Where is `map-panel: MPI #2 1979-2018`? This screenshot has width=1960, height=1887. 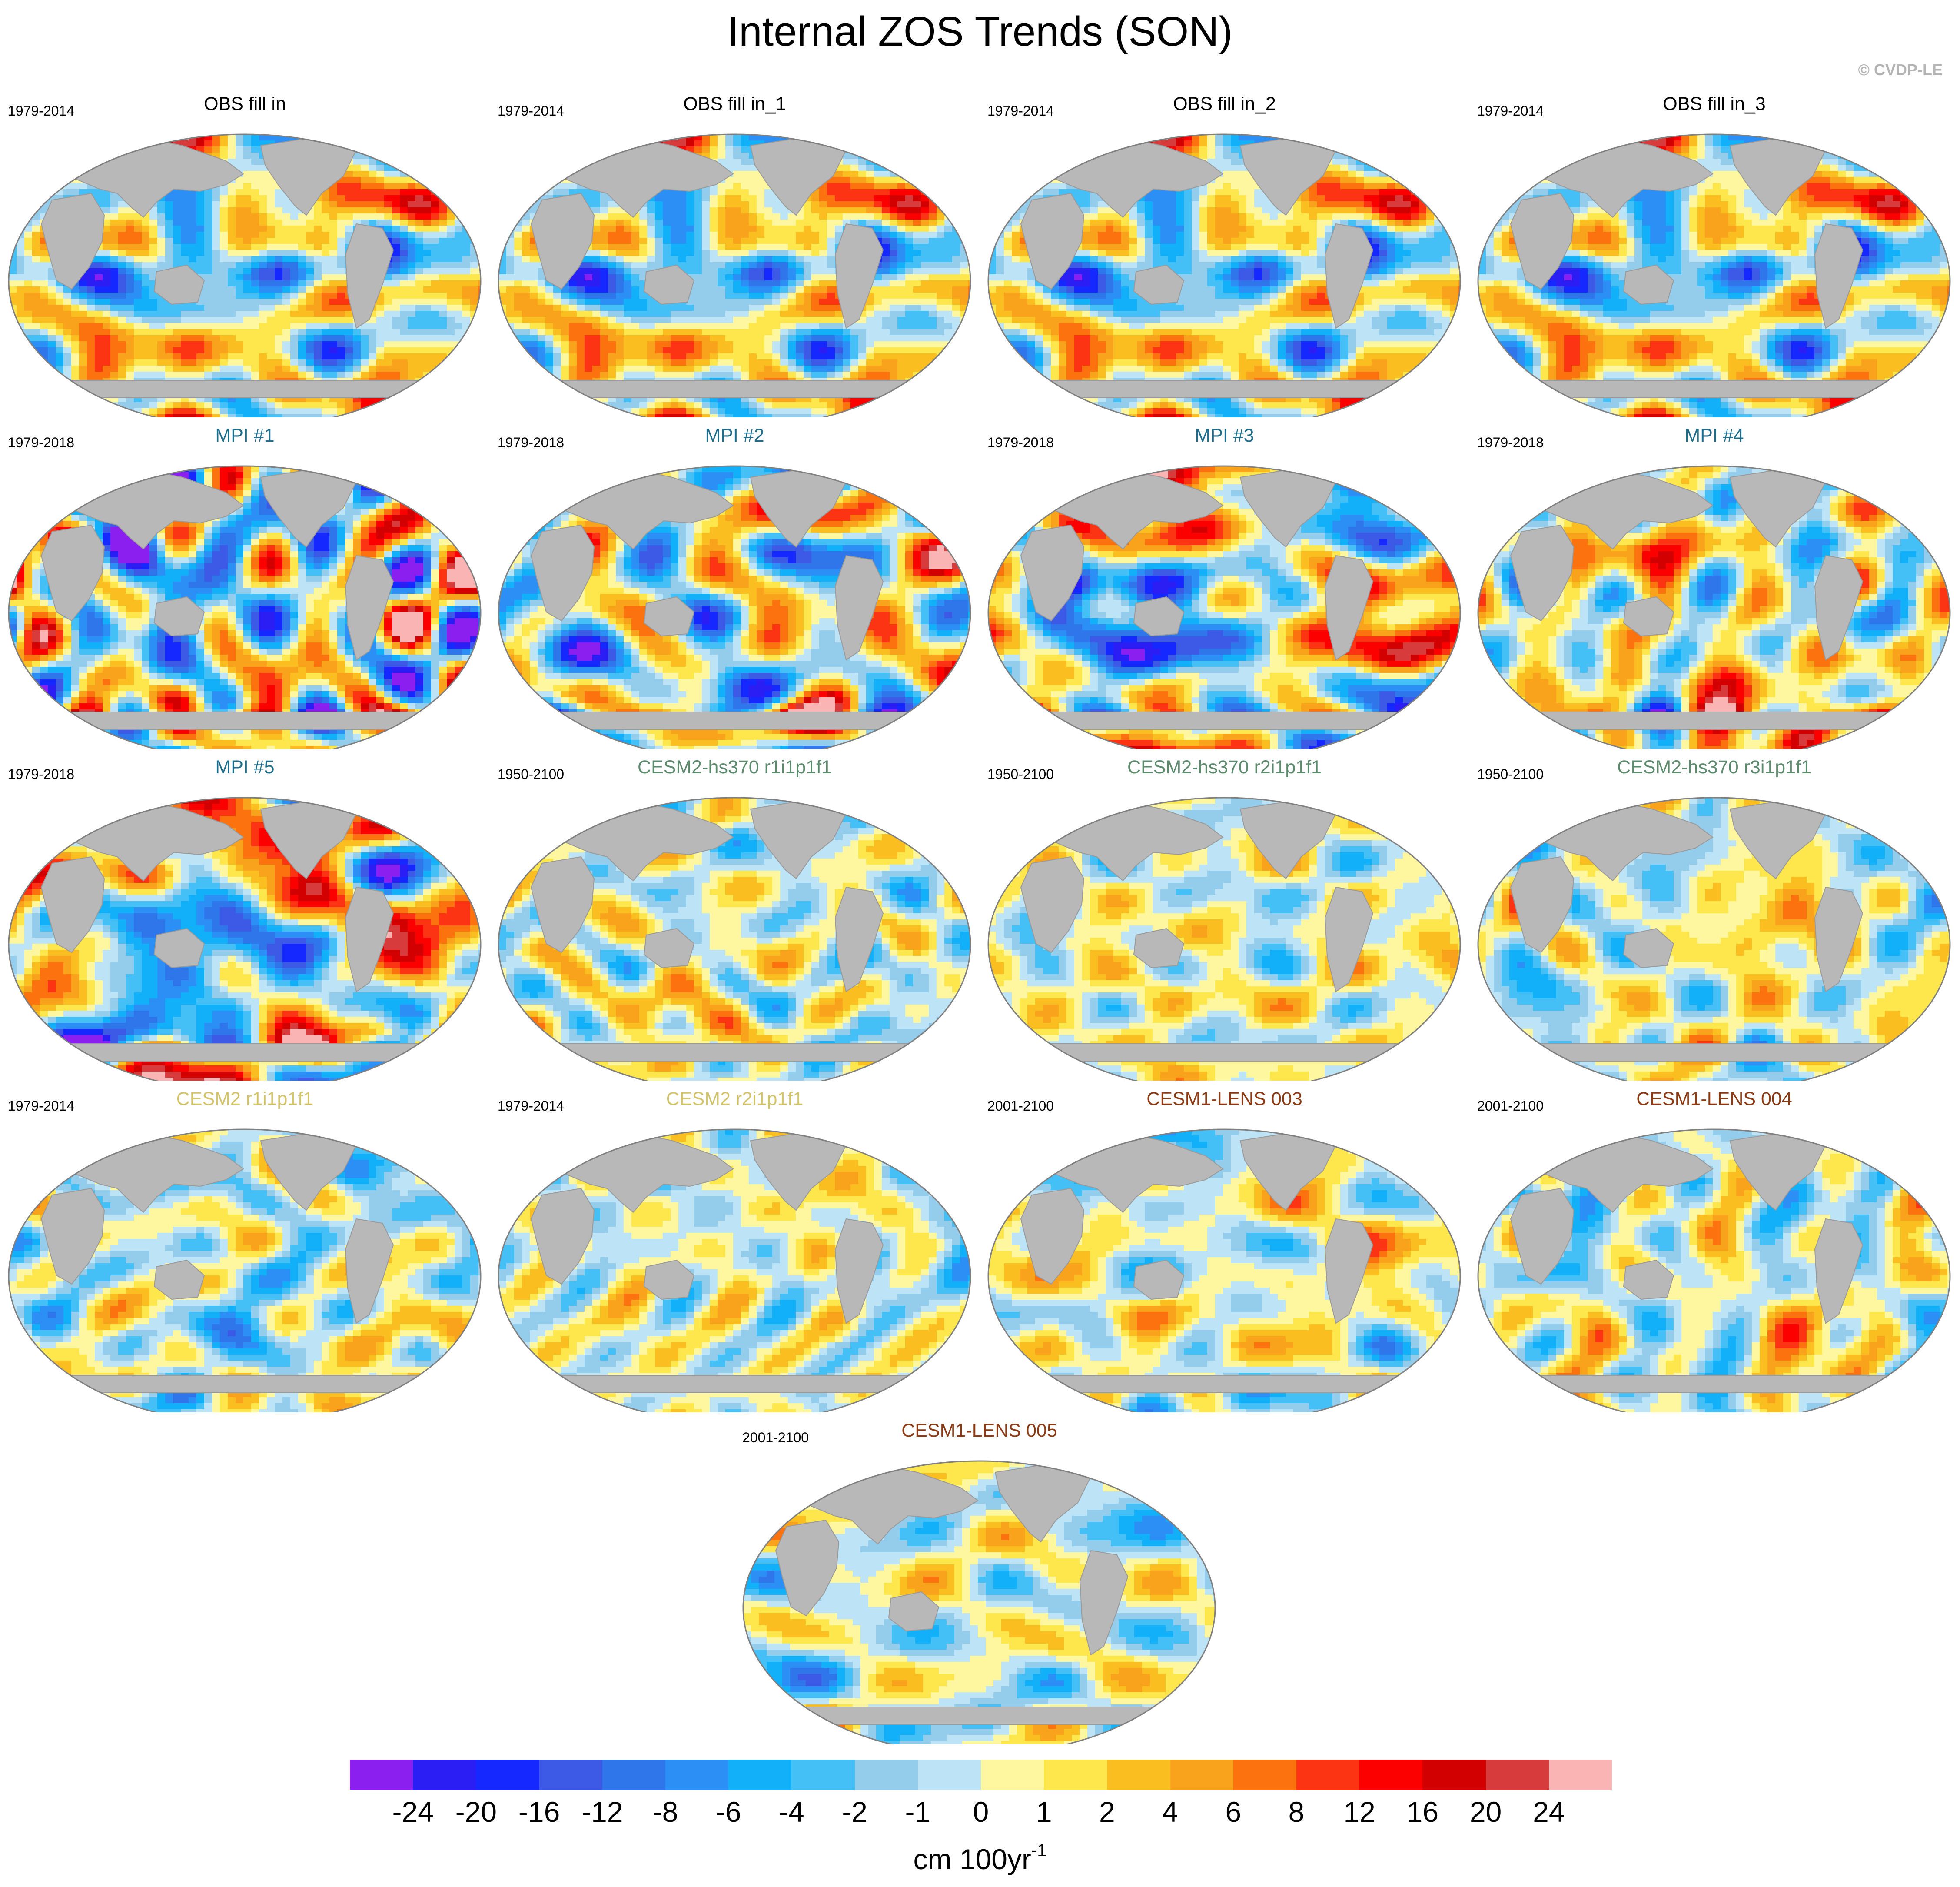
map-panel: MPI #2 1979-2018 is located at coordinates (735, 582).